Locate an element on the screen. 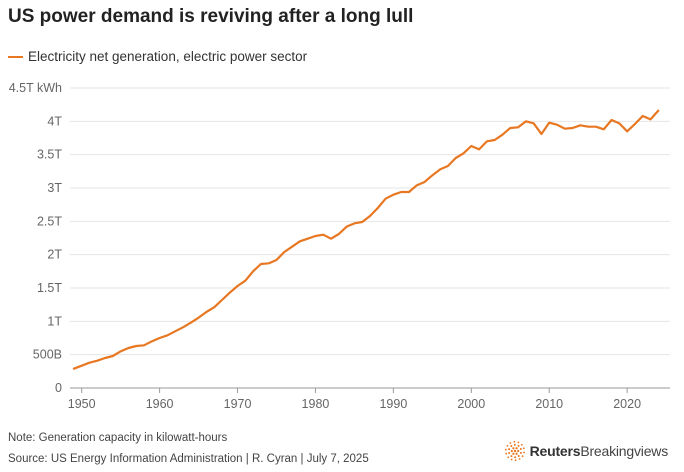  y-tick-label: 4.5T kWh is located at coordinates (35, 88).